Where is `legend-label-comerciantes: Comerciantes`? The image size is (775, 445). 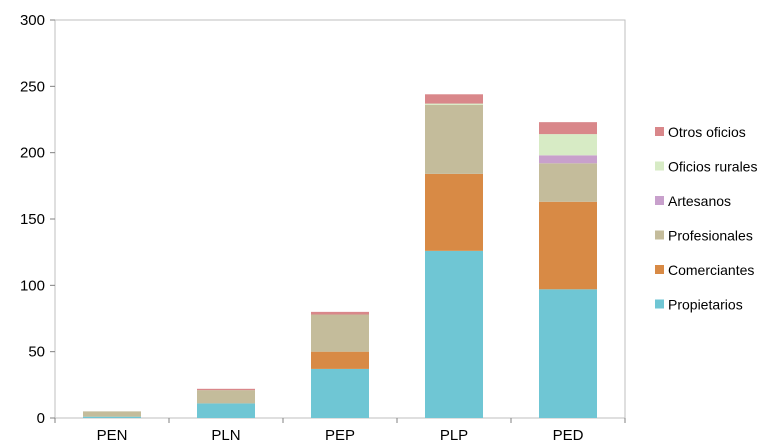 legend-label-comerciantes: Comerciantes is located at coordinates (711, 270).